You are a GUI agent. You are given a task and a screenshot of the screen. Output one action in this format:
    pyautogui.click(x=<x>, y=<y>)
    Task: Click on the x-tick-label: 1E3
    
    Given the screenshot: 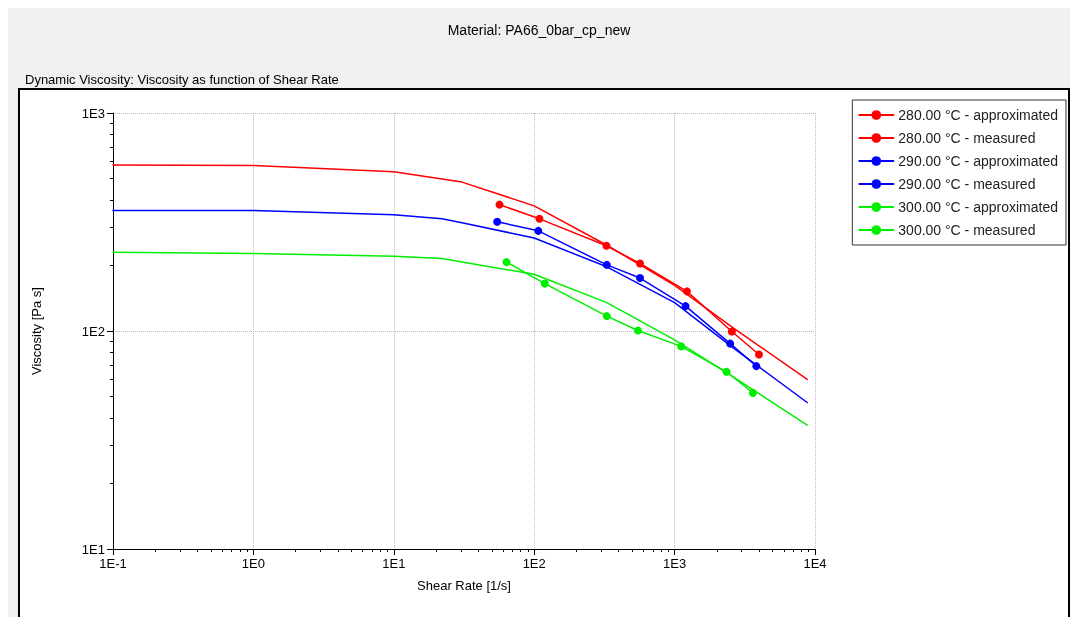 What is the action you would take?
    pyautogui.click(x=675, y=563)
    